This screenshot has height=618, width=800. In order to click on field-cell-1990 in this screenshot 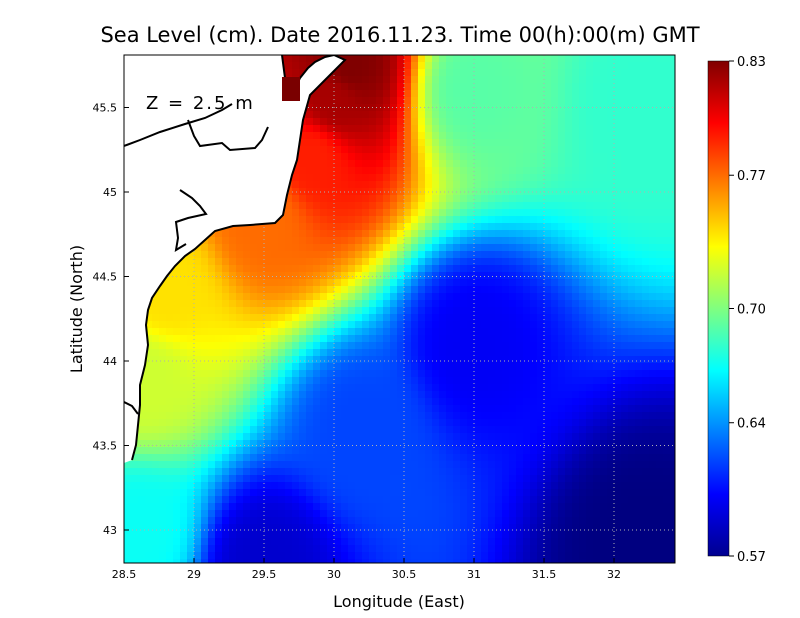, I will do `click(233, 234)`.